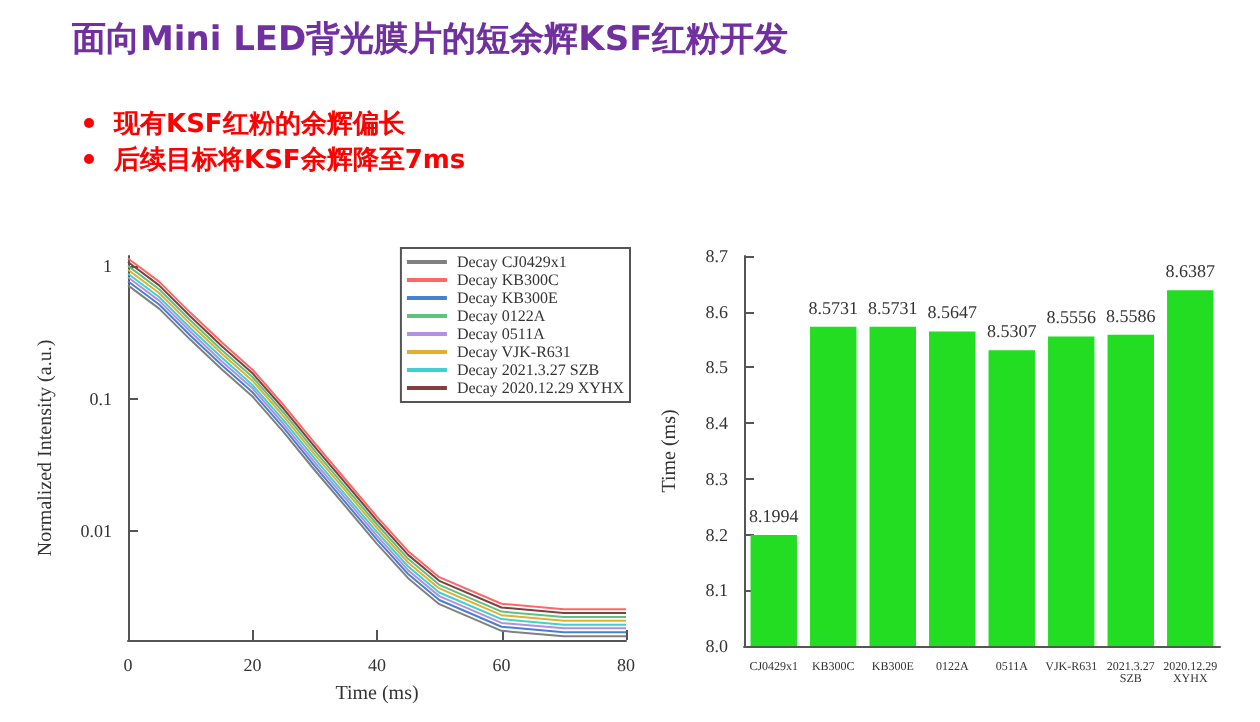  What do you see at coordinates (1190, 271) in the screenshot?
I see `data-label: 8.6387` at bounding box center [1190, 271].